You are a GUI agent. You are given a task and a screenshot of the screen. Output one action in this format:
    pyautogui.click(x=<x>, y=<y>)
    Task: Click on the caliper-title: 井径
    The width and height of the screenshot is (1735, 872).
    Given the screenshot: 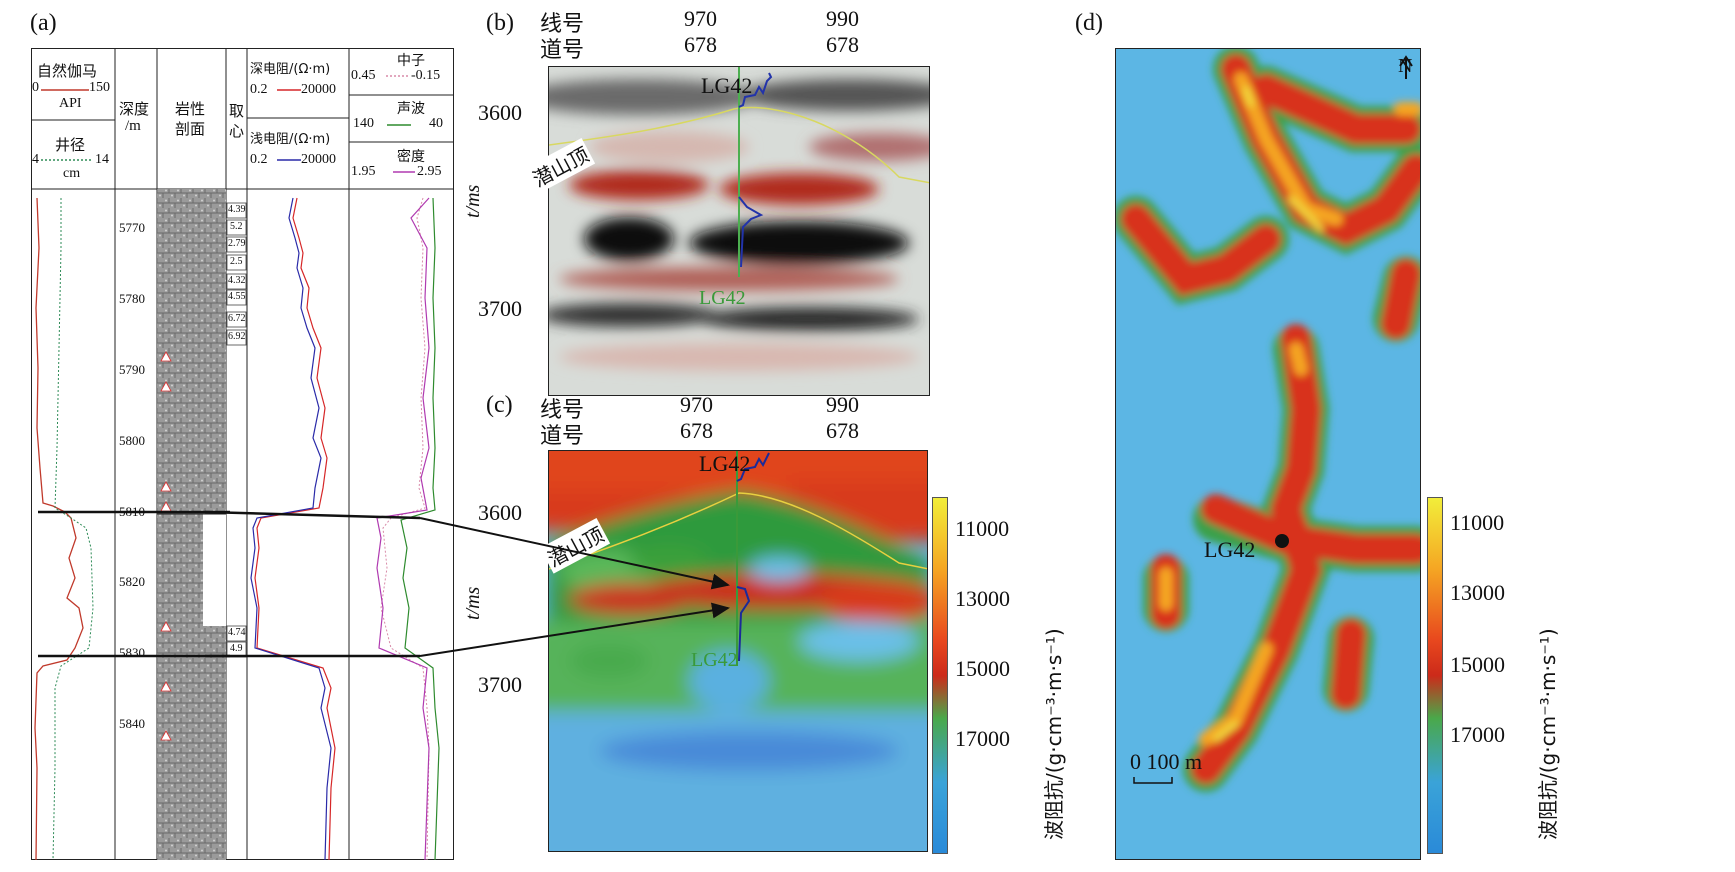 What is the action you would take?
    pyautogui.click(x=70, y=145)
    